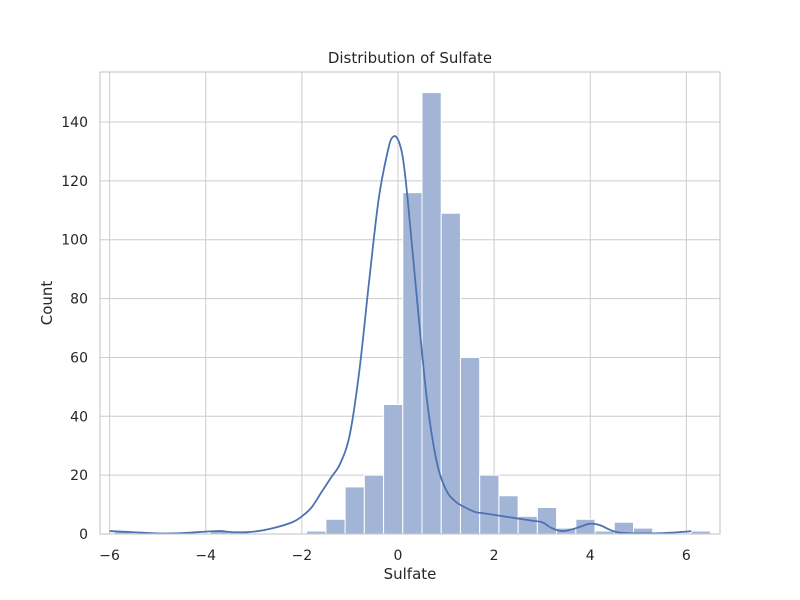 The image size is (800, 600). Describe the element at coordinates (83, 535) in the screenshot. I see `y-tick-label: 0` at that location.